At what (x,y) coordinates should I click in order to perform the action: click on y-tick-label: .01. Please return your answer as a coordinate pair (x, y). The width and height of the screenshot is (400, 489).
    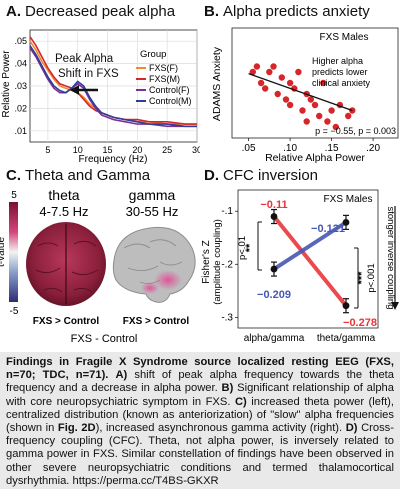
    Looking at the image, I should click on (20, 131).